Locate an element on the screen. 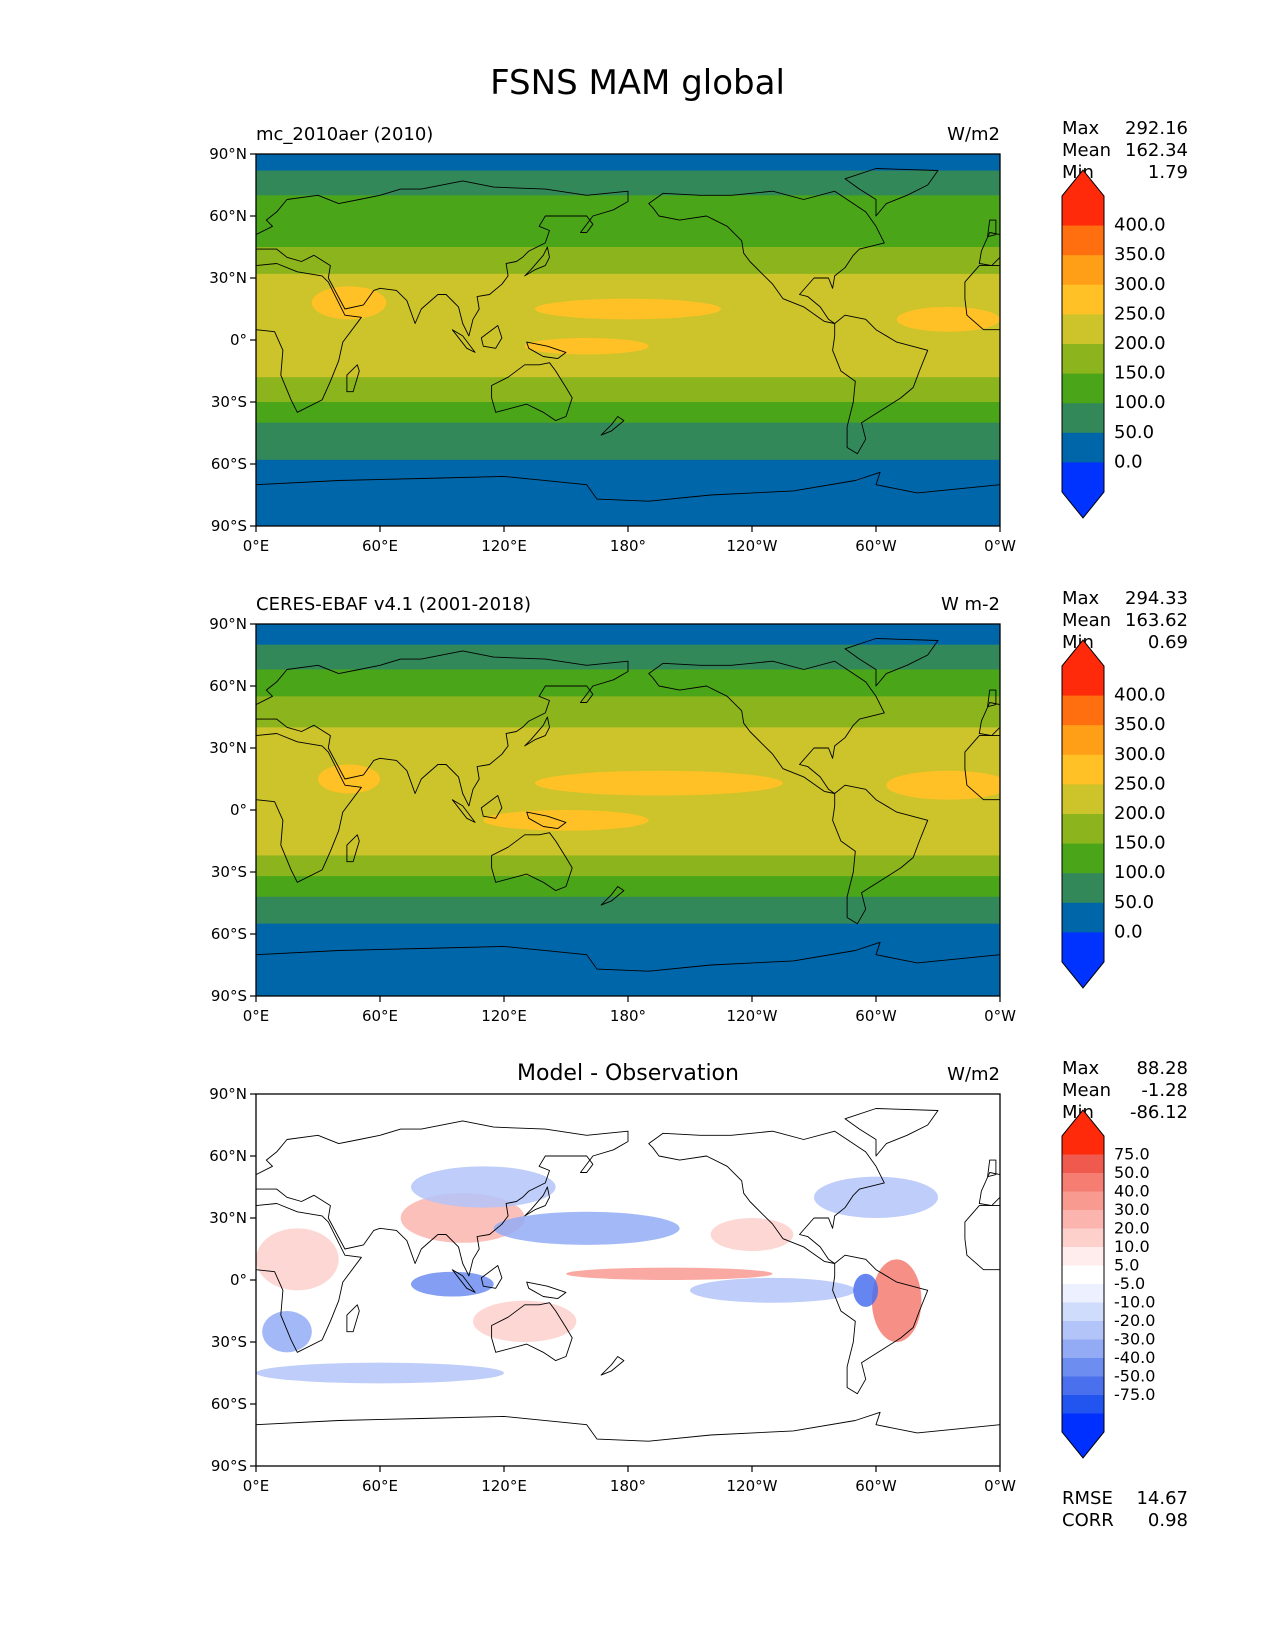 The image size is (1275, 1650). y-tick-label: 90°S is located at coordinates (229, 526).